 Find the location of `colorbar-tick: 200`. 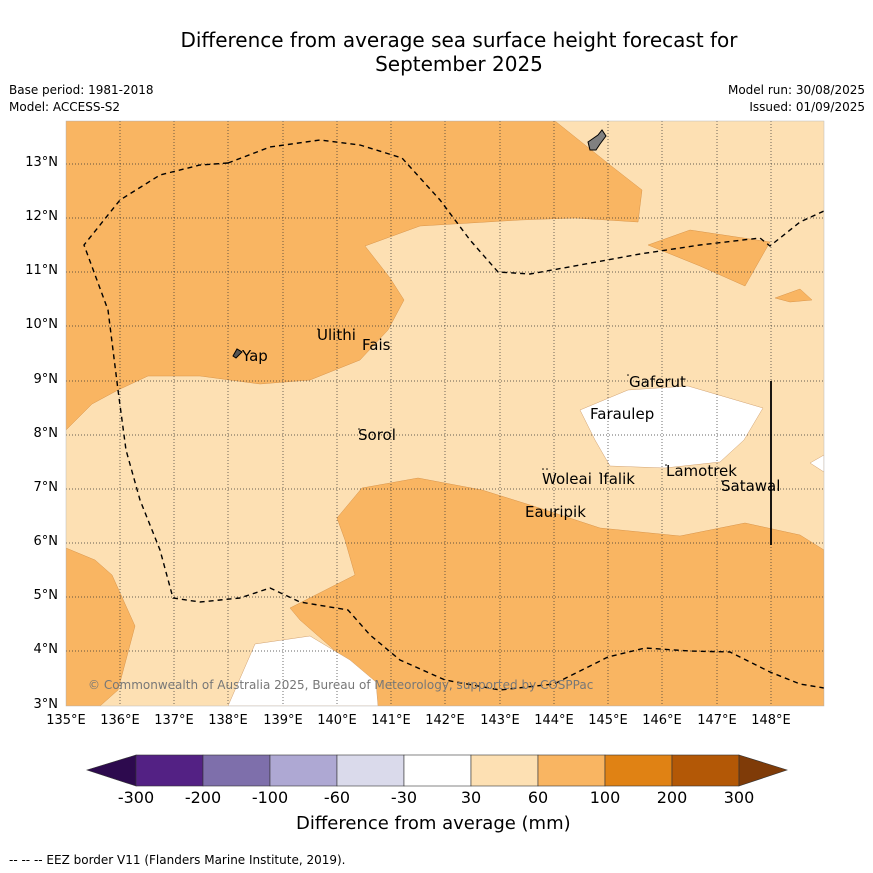

colorbar-tick: 200 is located at coordinates (672, 797).